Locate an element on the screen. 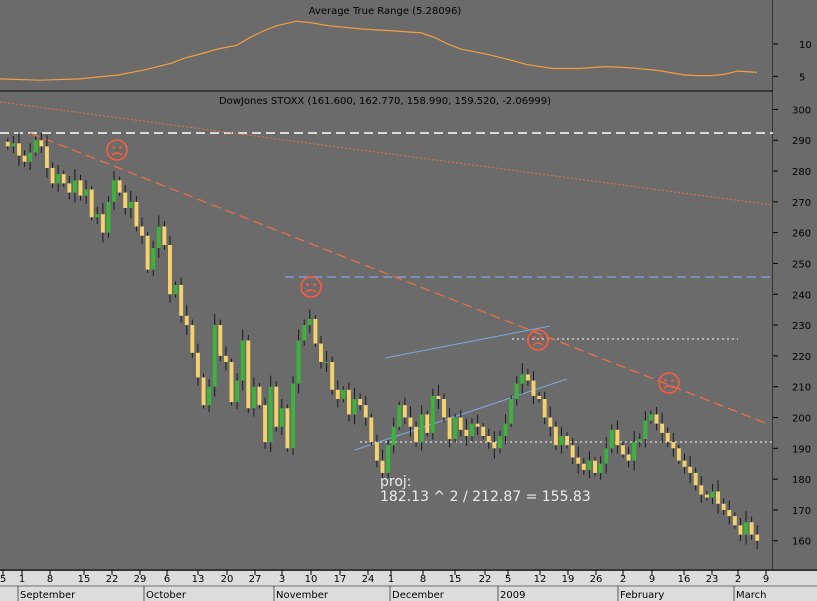  price-tick-label: 190 is located at coordinates (801, 449).